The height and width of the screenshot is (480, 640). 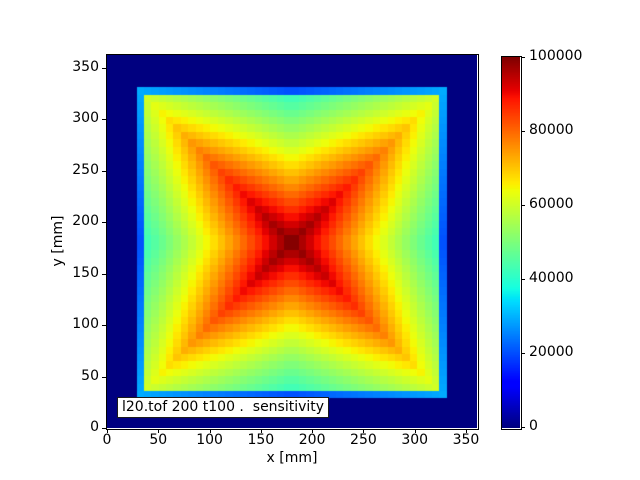 I want to click on colorbar, so click(x=511, y=242).